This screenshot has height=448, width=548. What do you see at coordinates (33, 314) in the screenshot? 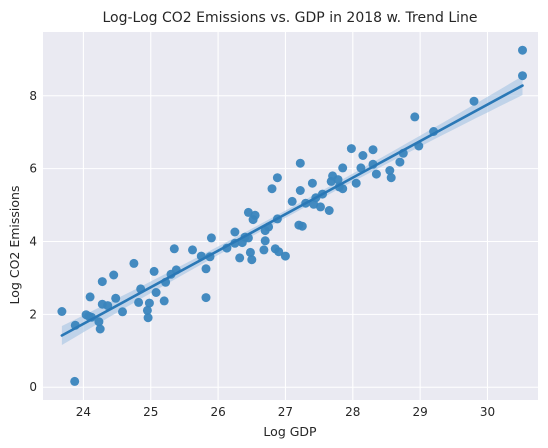
I see `y-tick-label: 2` at bounding box center [33, 314].